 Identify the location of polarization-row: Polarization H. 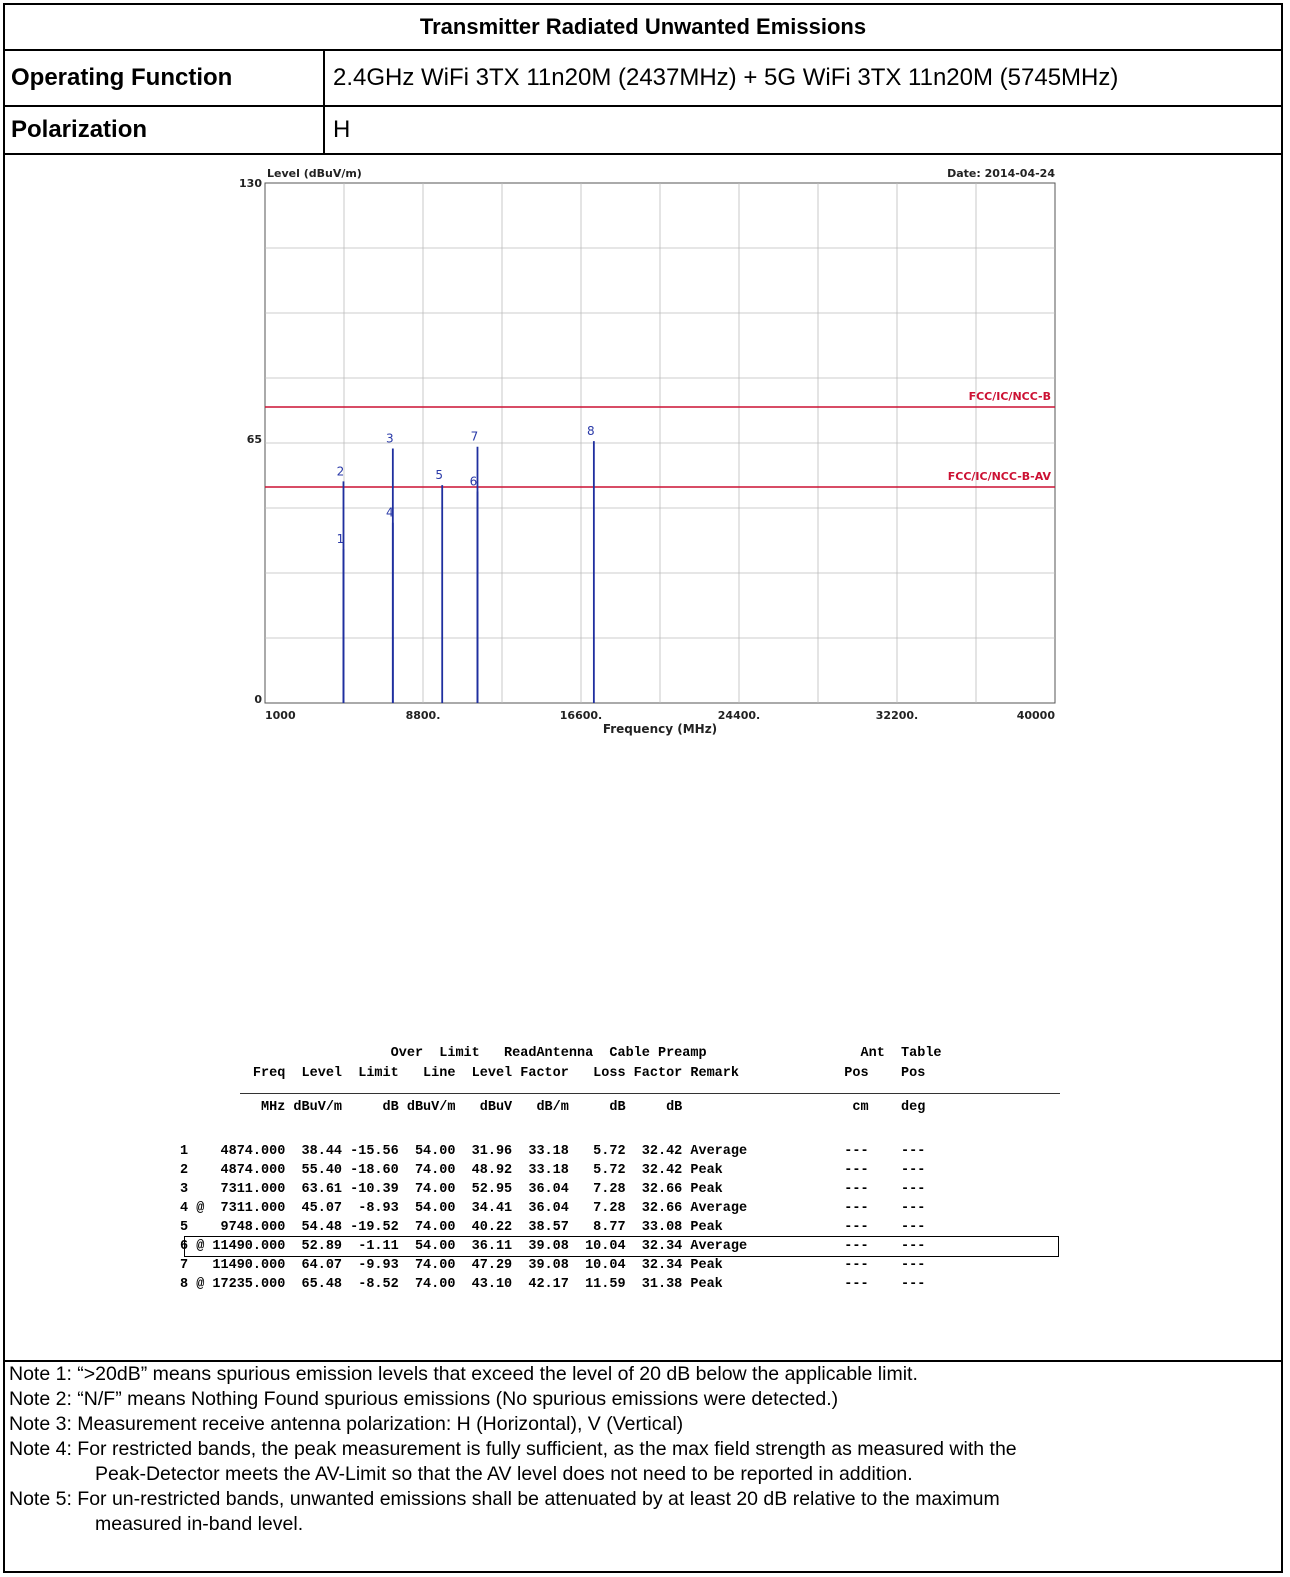
(643, 131).